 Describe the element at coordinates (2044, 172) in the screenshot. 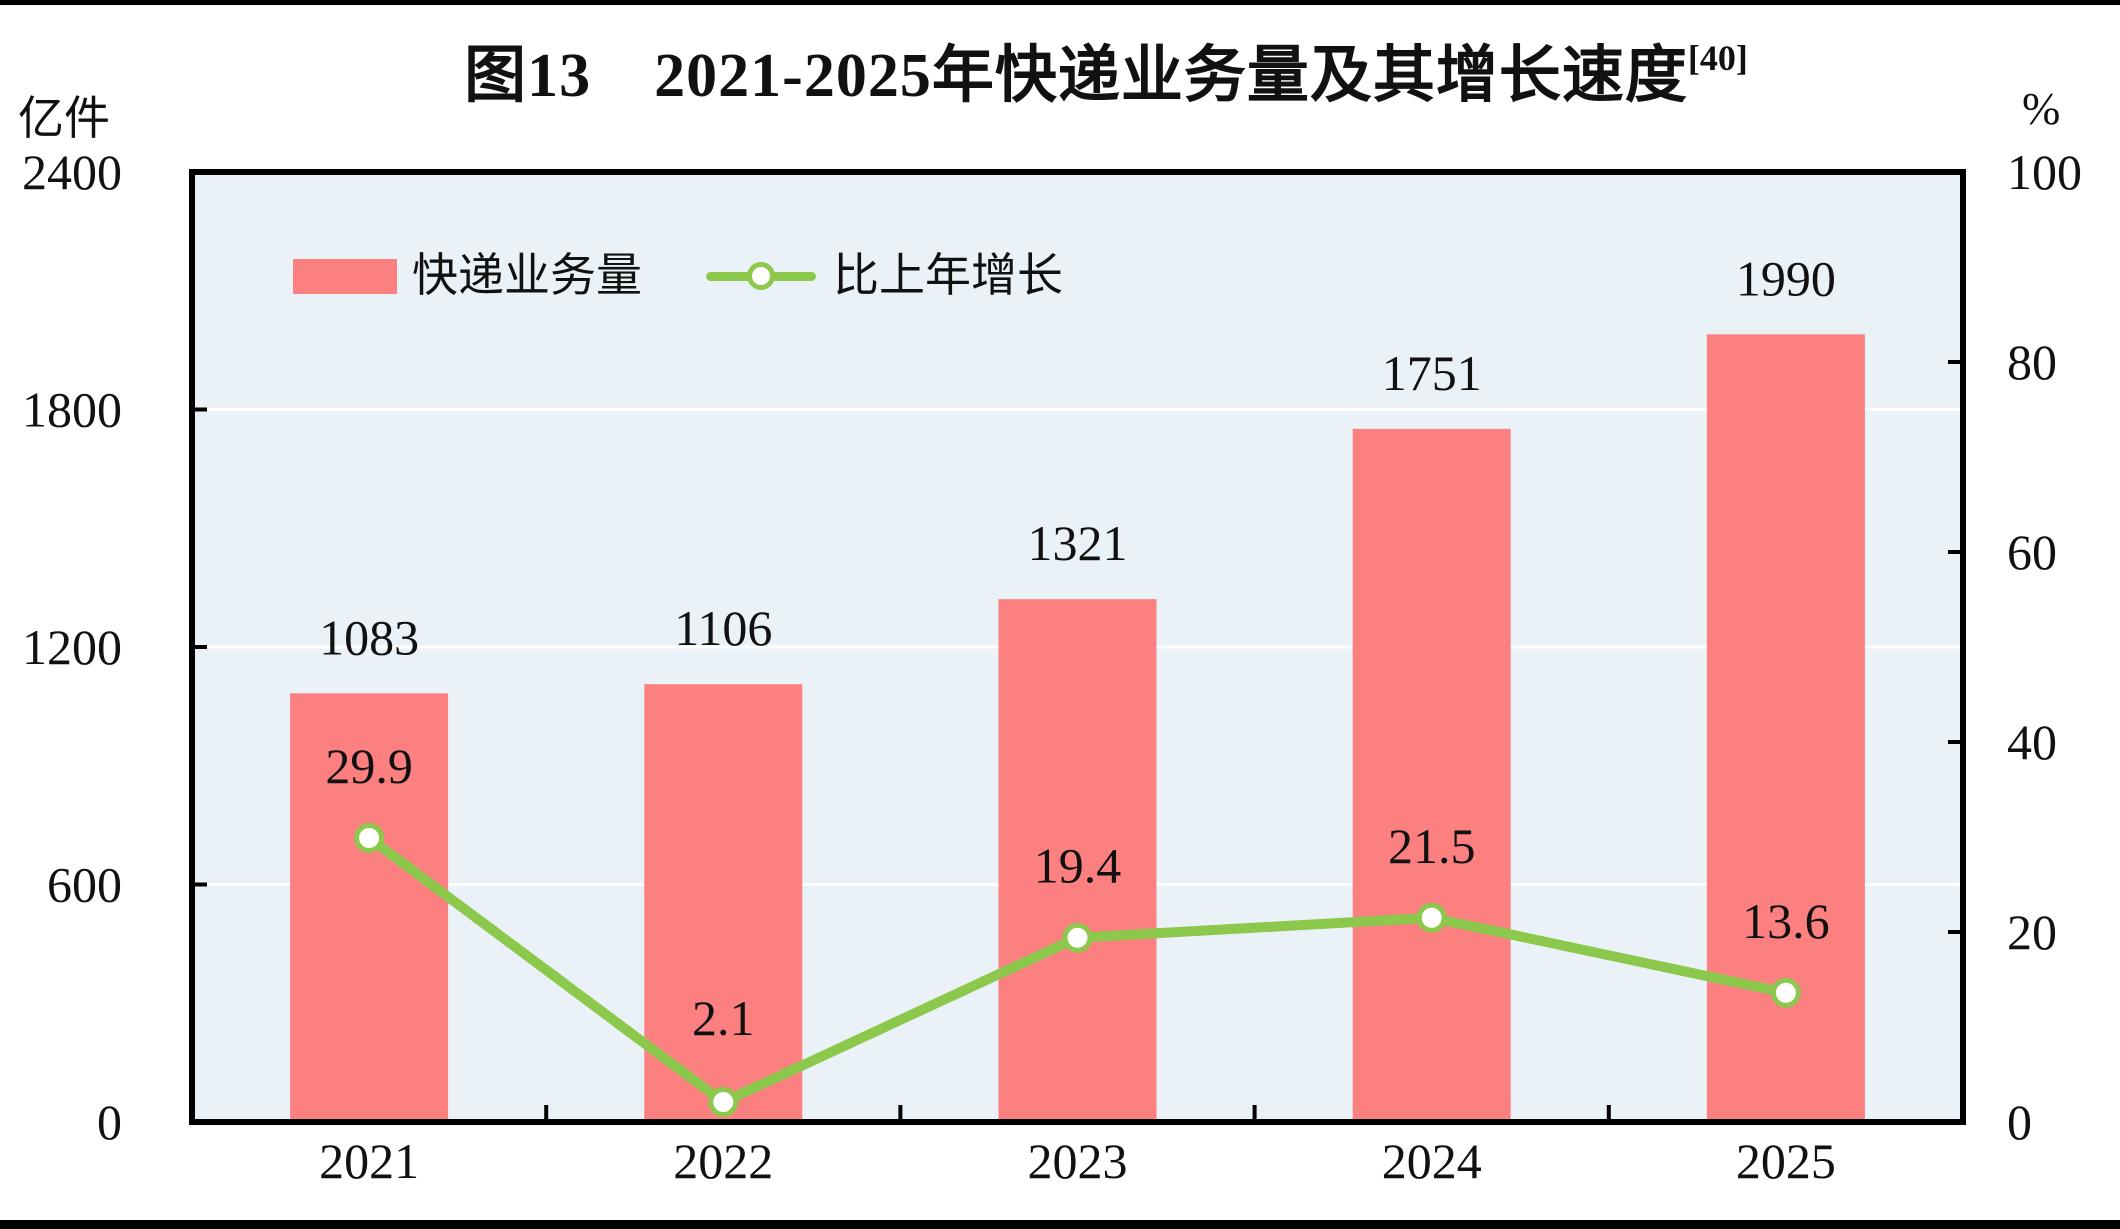

I see `right-axis-label-100: 100` at that location.